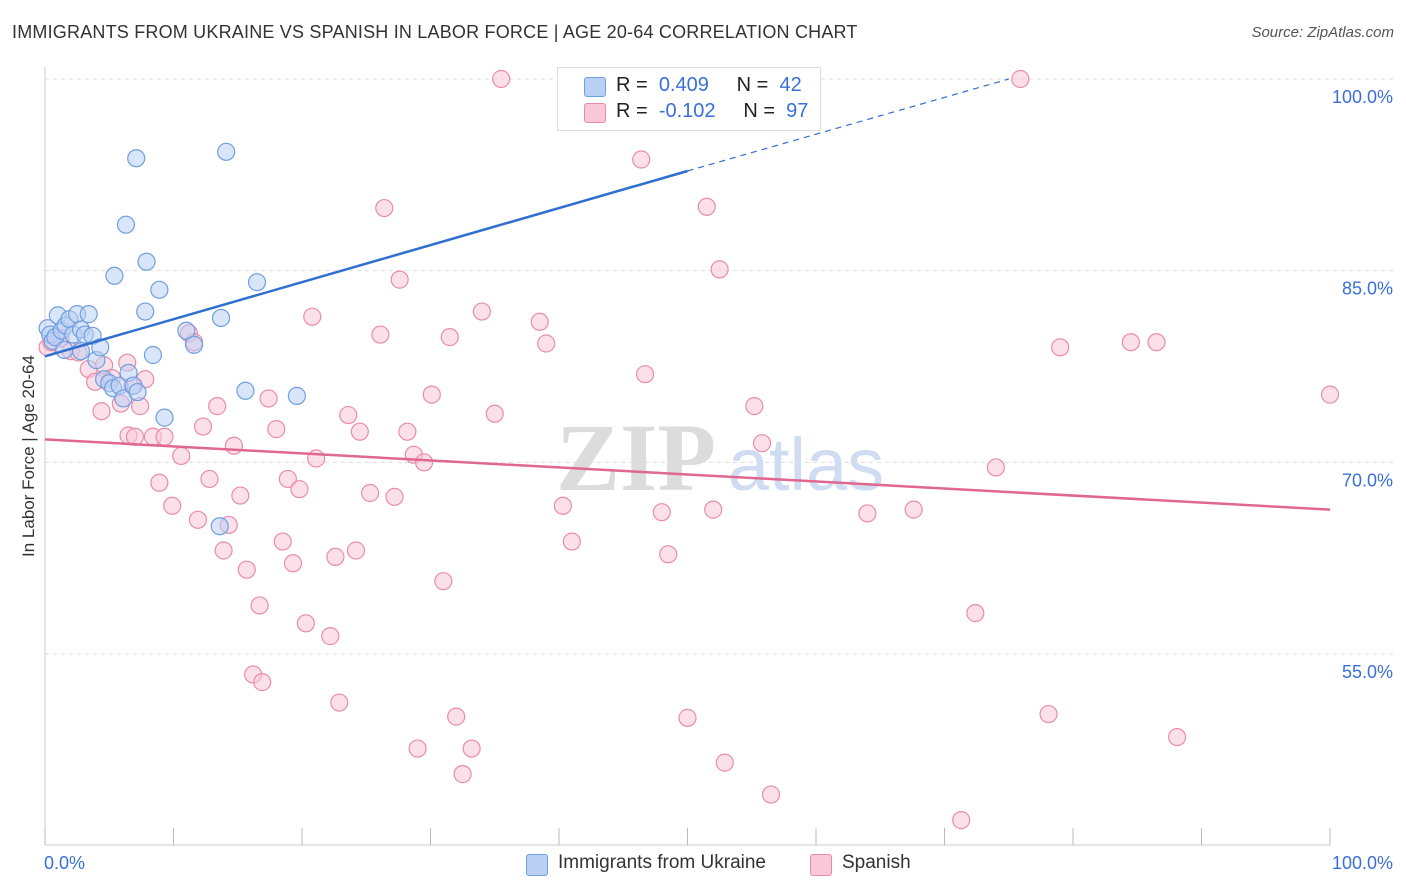 The height and width of the screenshot is (892, 1406). Describe the element at coordinates (366, 263) in the screenshot. I see `ukraine-trend-line` at that location.